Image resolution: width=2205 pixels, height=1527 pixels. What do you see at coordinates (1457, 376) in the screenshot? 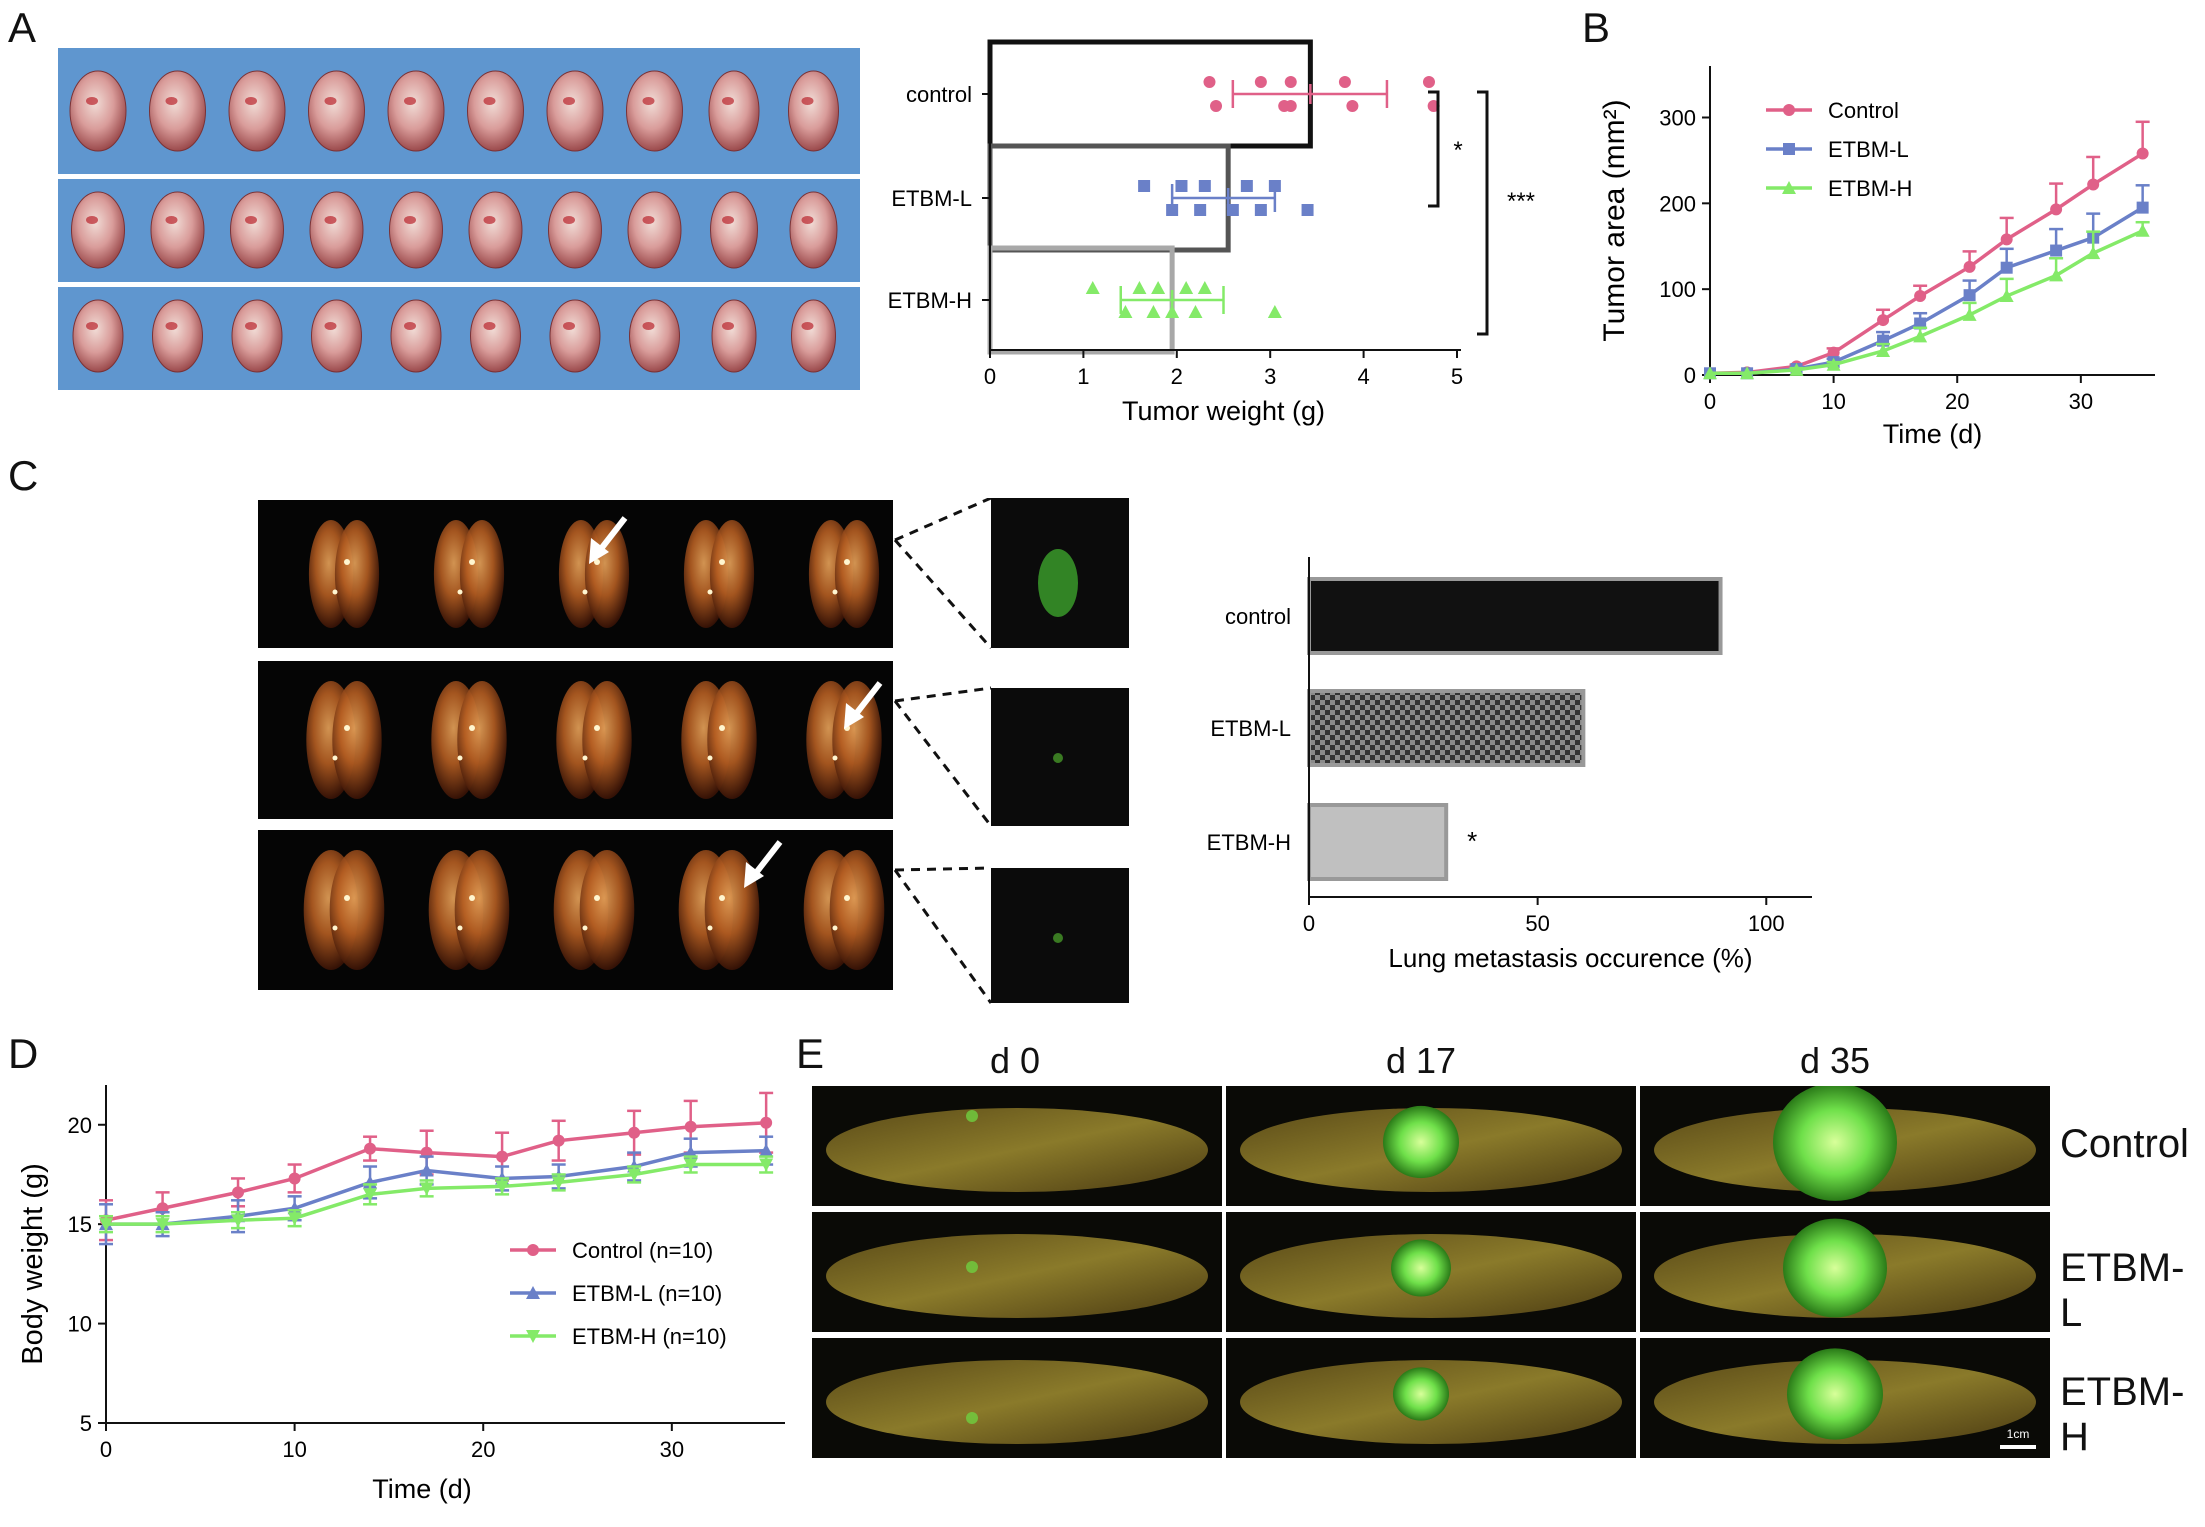
I see `x-tick-label: 5` at bounding box center [1457, 376].